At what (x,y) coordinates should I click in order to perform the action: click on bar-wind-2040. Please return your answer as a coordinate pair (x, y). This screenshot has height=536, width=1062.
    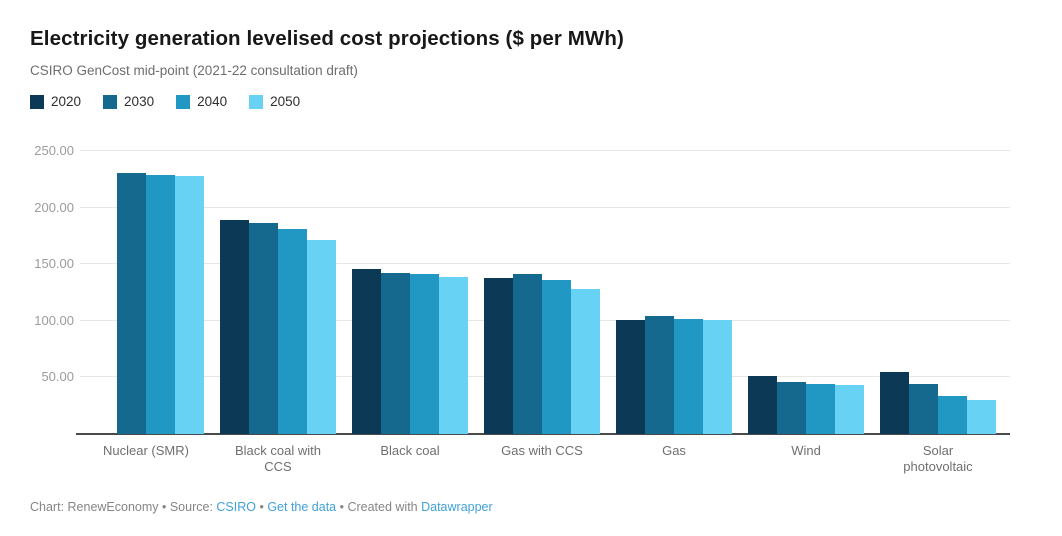
    Looking at the image, I should click on (820, 409).